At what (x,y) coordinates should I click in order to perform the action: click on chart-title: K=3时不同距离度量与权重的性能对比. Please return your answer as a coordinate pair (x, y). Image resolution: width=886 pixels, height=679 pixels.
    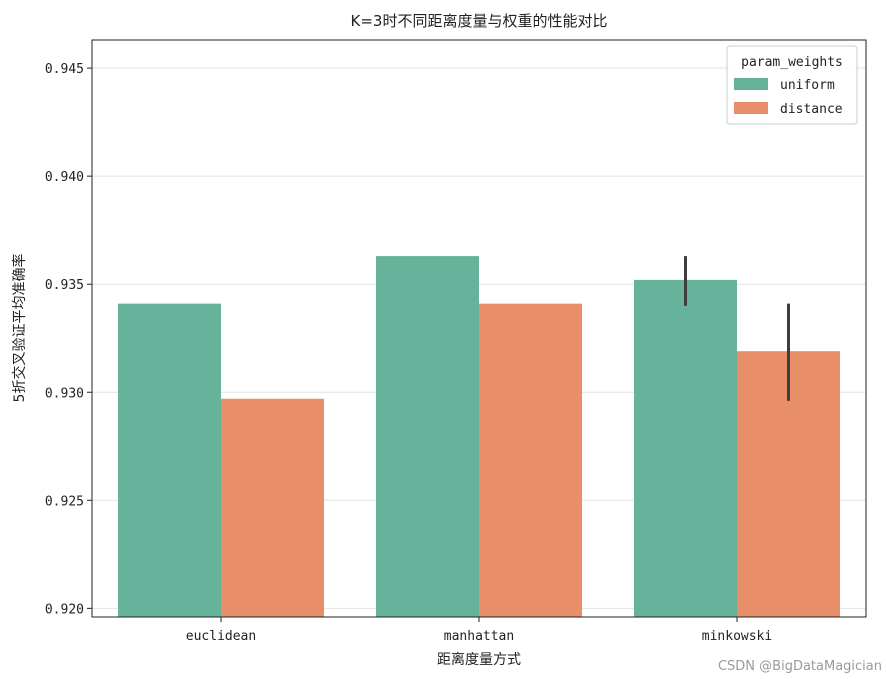
    Looking at the image, I should click on (479, 21).